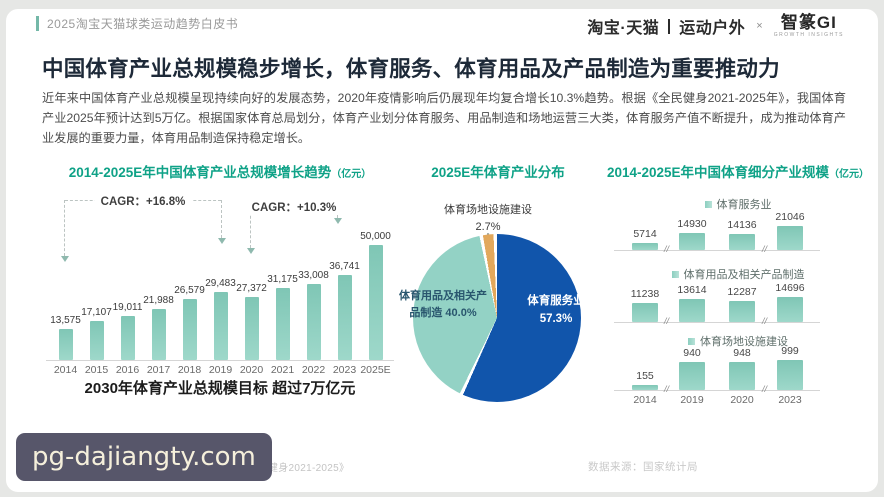 The width and height of the screenshot is (884, 497). I want to click on x-tick-label: 2021, so click(282, 370).